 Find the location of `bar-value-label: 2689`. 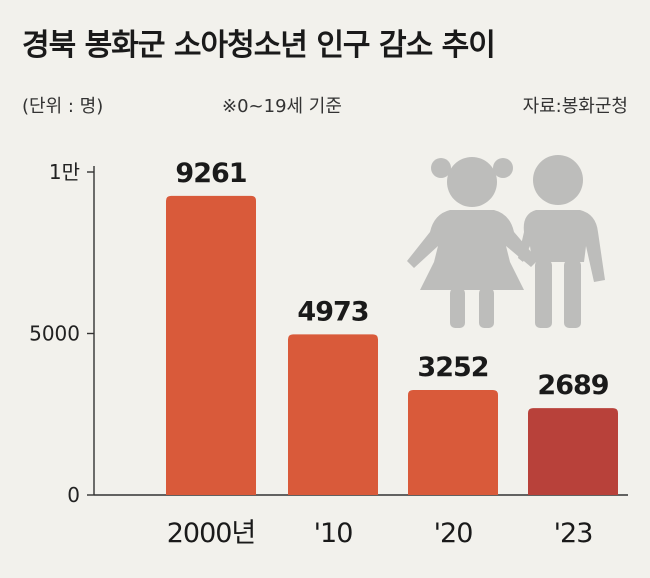

bar-value-label: 2689 is located at coordinates (572, 385).